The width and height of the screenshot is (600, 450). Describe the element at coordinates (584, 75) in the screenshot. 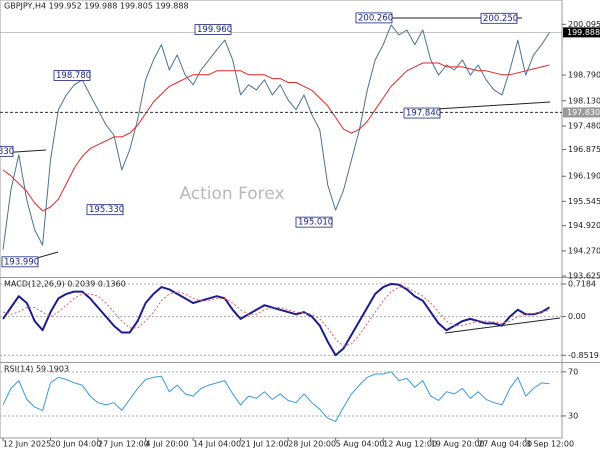

I see `y-tick-label: 198.790` at that location.